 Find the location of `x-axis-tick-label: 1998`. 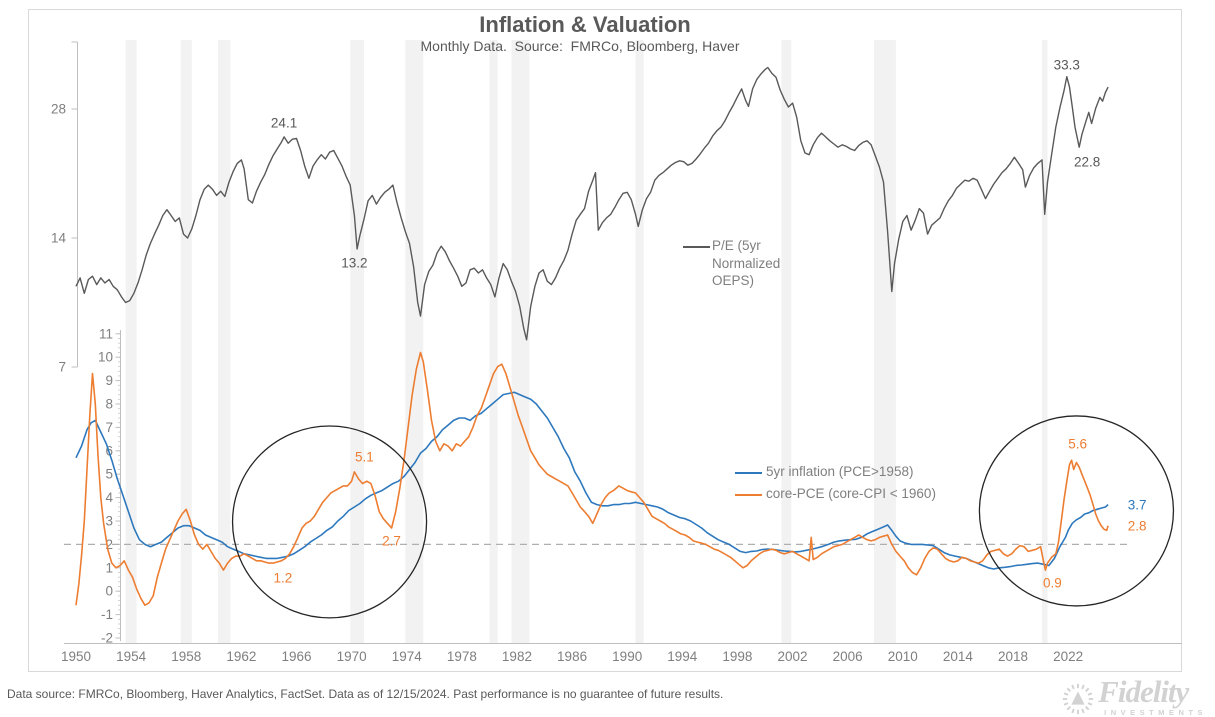

x-axis-tick-label: 1998 is located at coordinates (737, 656).